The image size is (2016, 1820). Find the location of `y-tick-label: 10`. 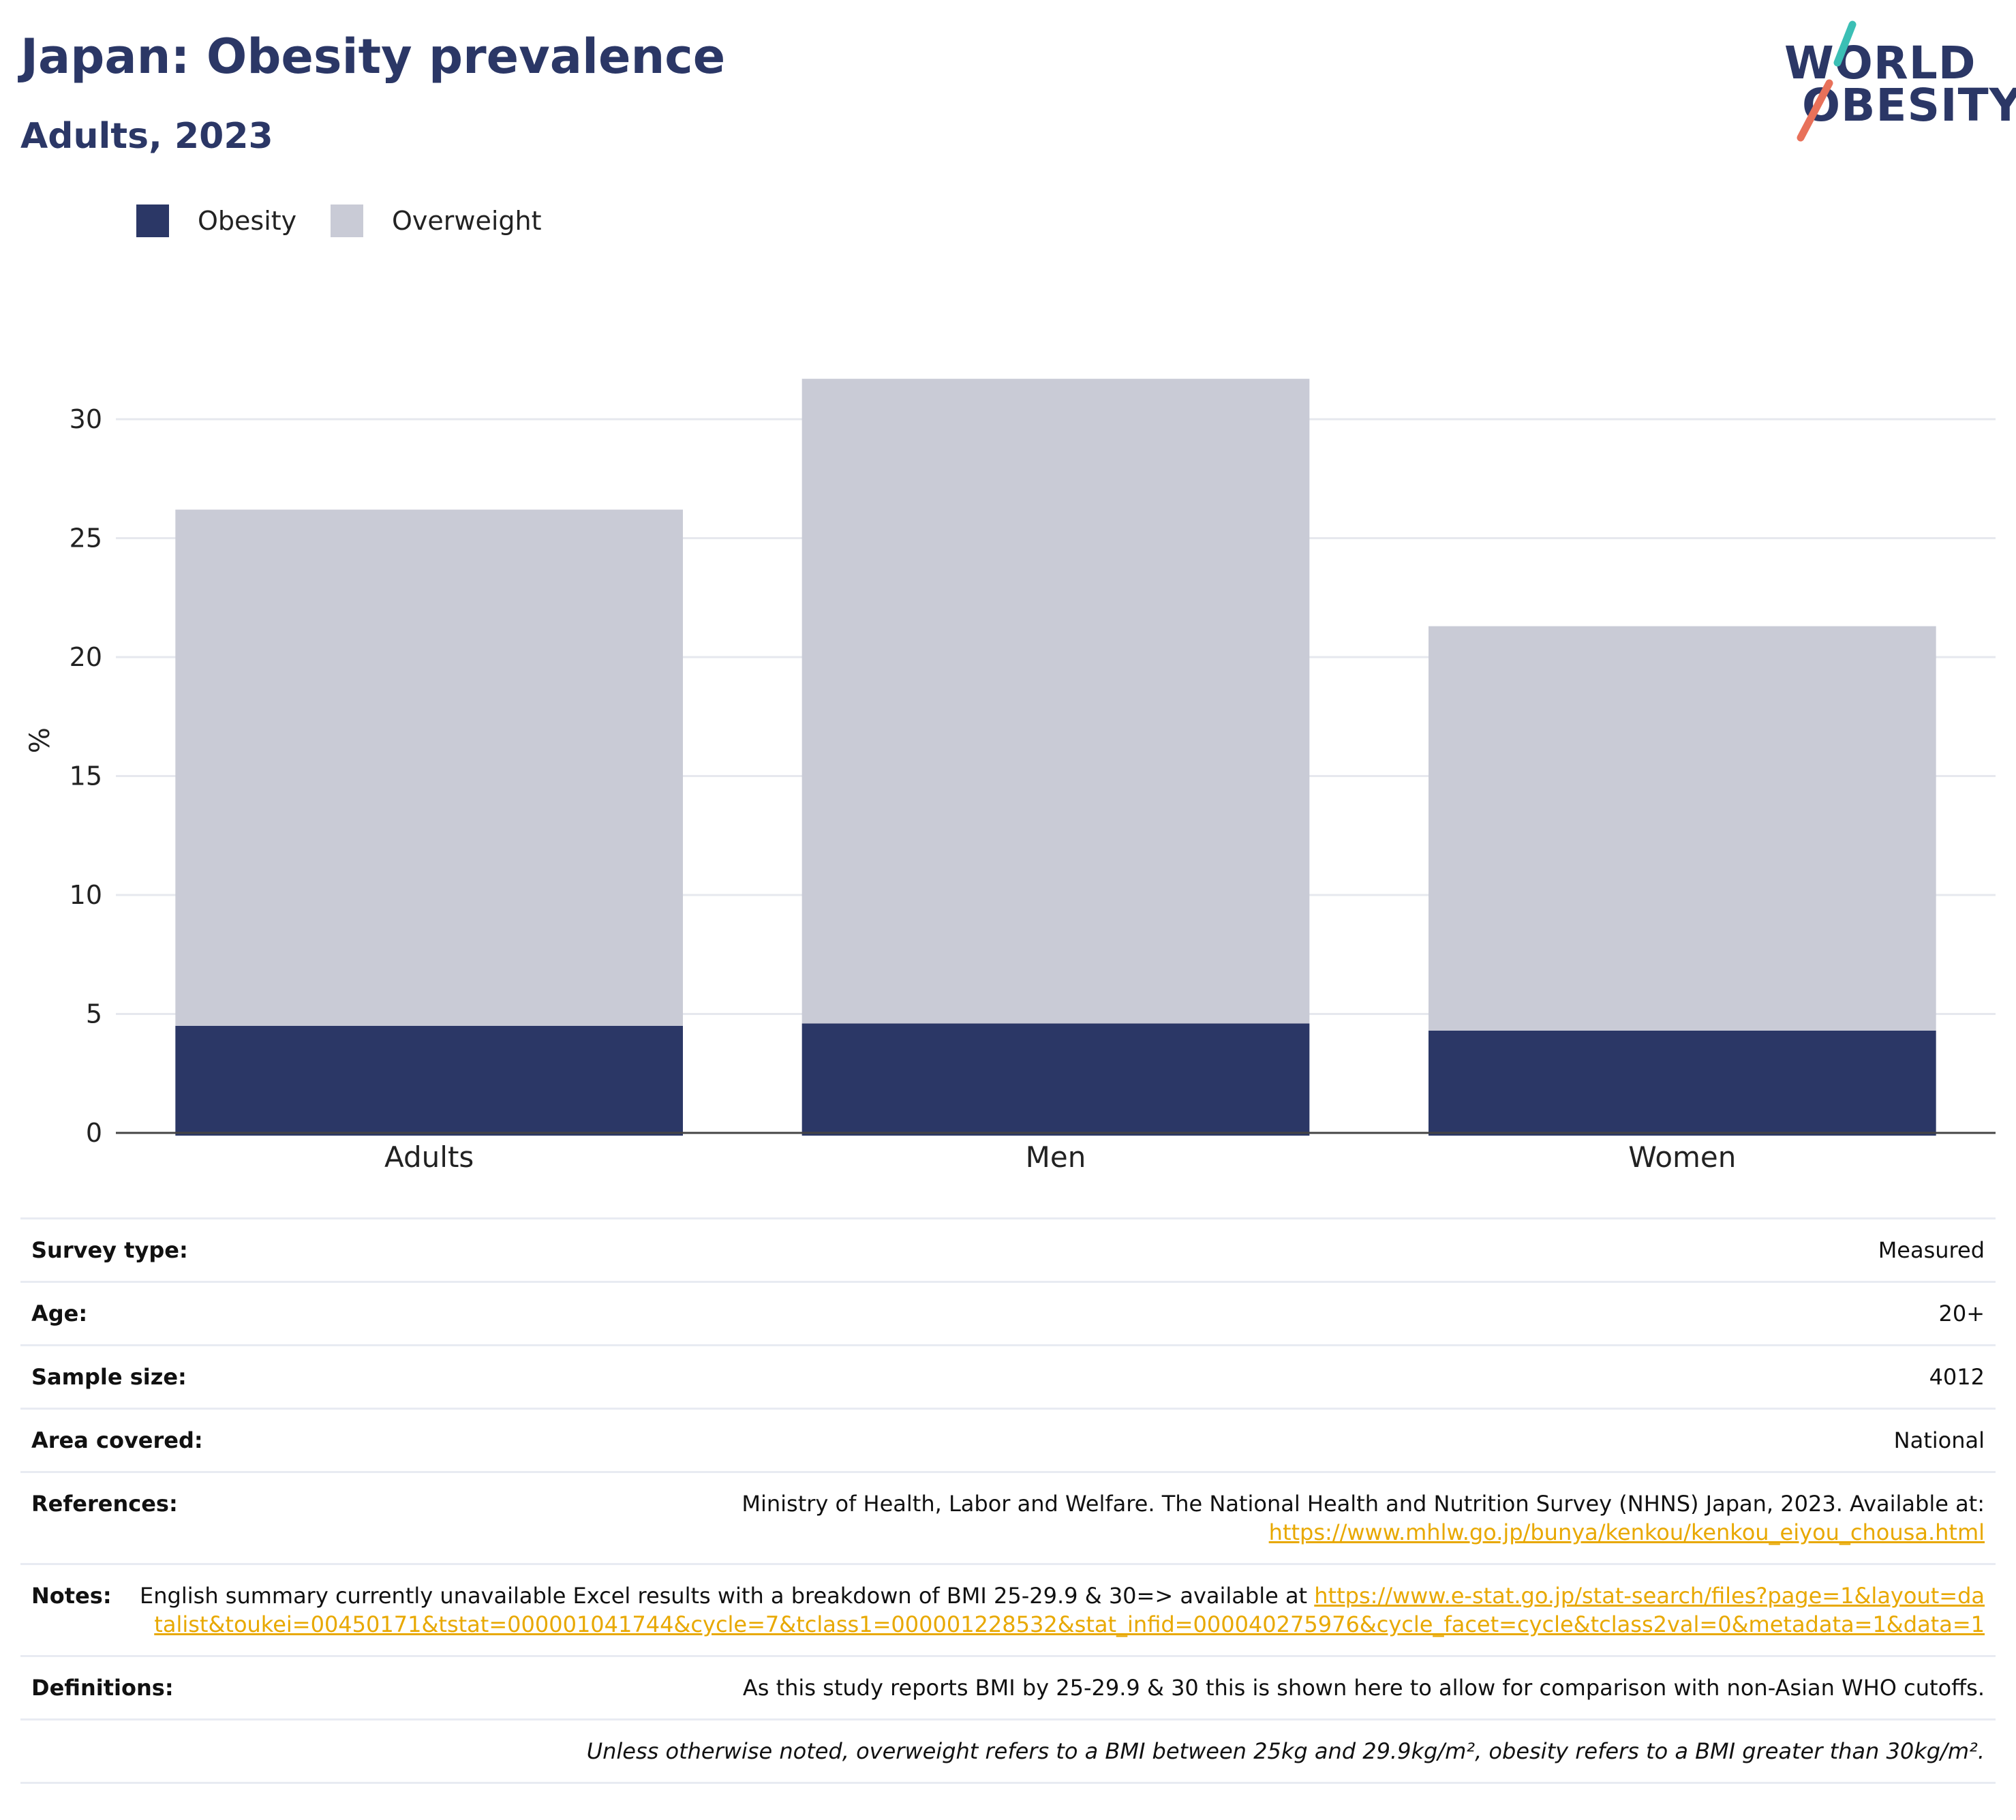

y-tick-label: 10 is located at coordinates (86, 895).